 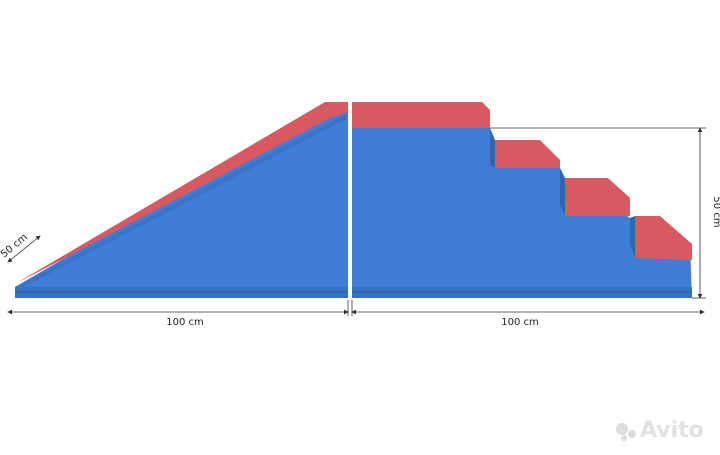 I want to click on watermark-text: Avito, so click(x=672, y=430).